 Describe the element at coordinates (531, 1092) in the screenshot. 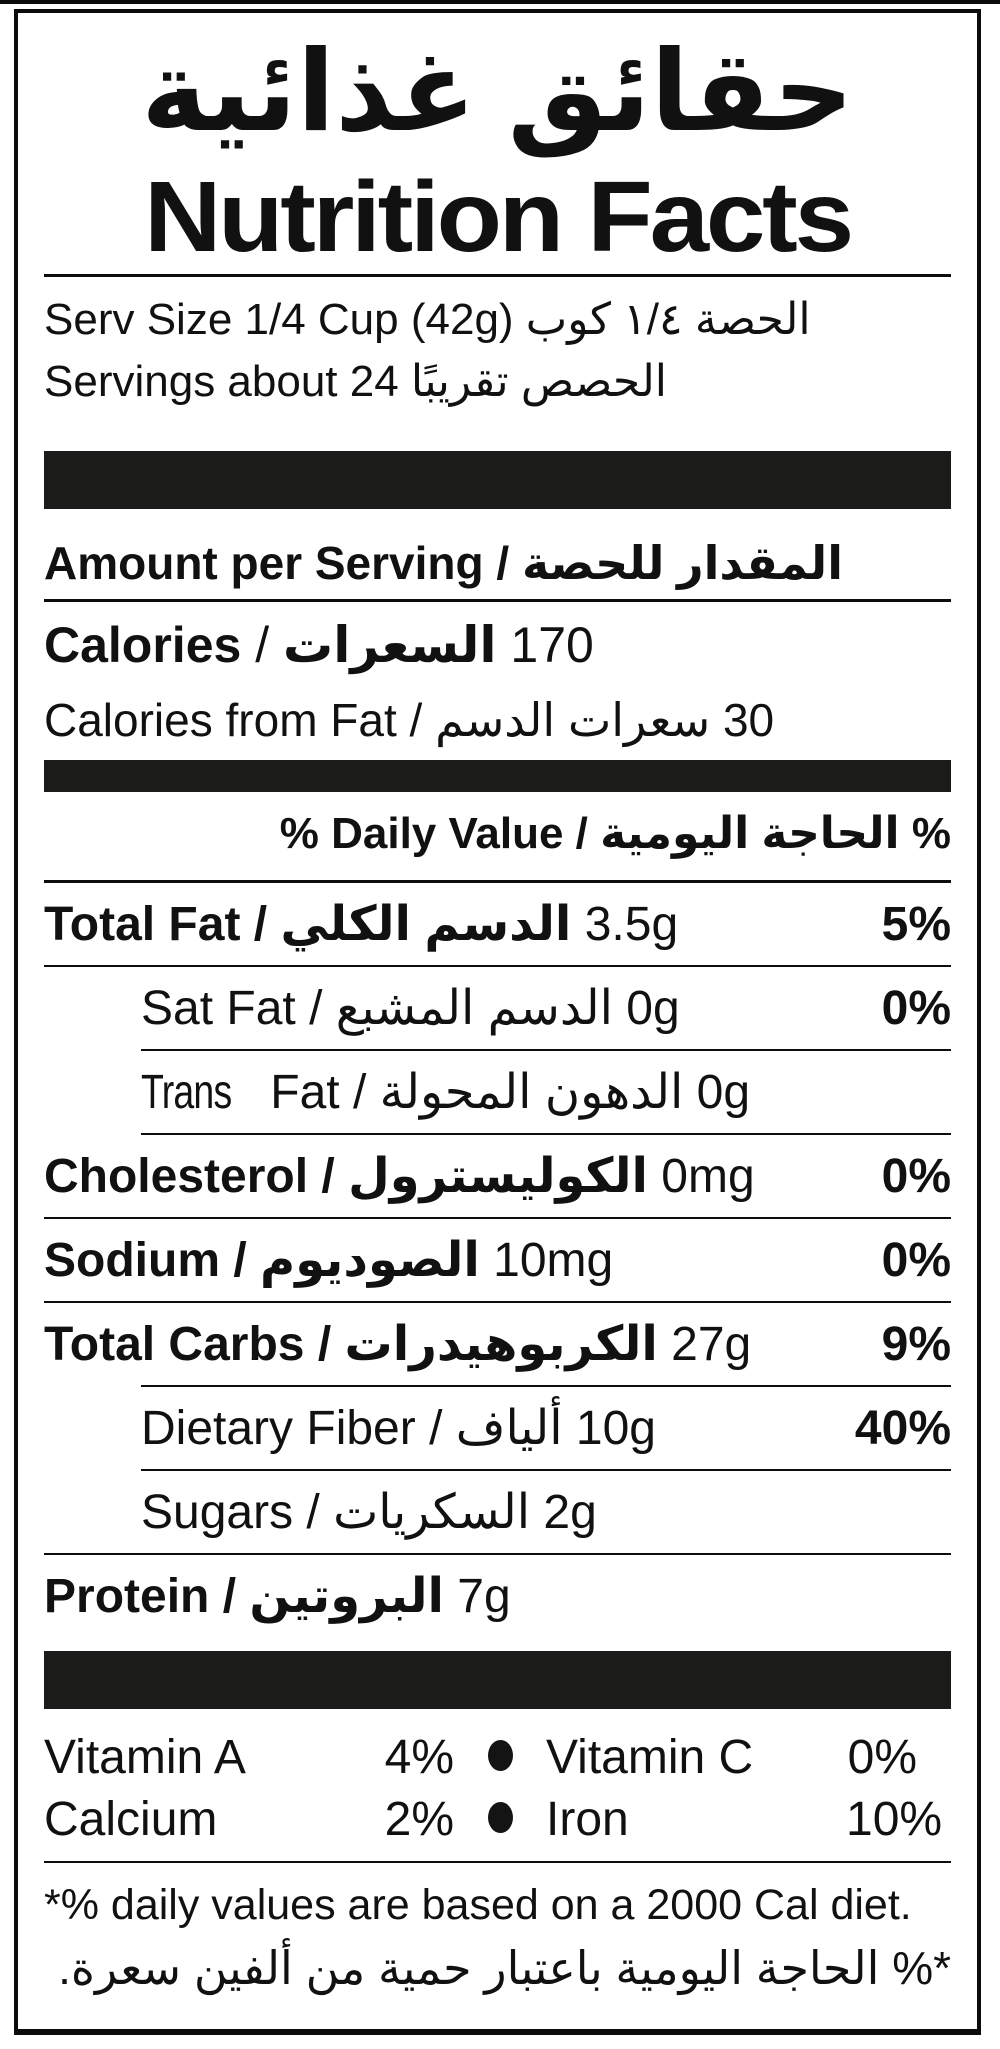

I see `nutrient-name-ar: الدهون المحولة` at that location.